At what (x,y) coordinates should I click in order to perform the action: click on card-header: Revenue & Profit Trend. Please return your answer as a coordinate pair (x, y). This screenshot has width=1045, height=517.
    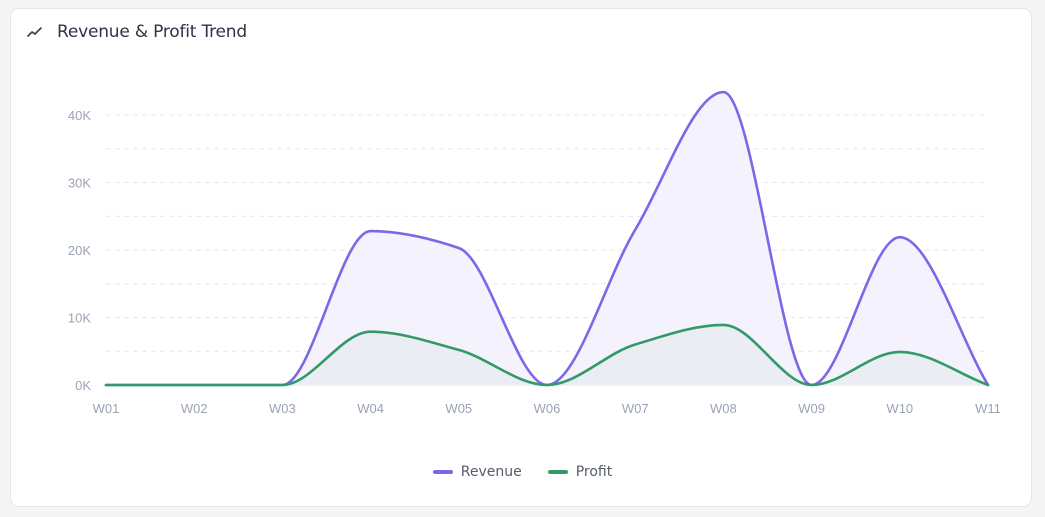
    Looking at the image, I should click on (136, 32).